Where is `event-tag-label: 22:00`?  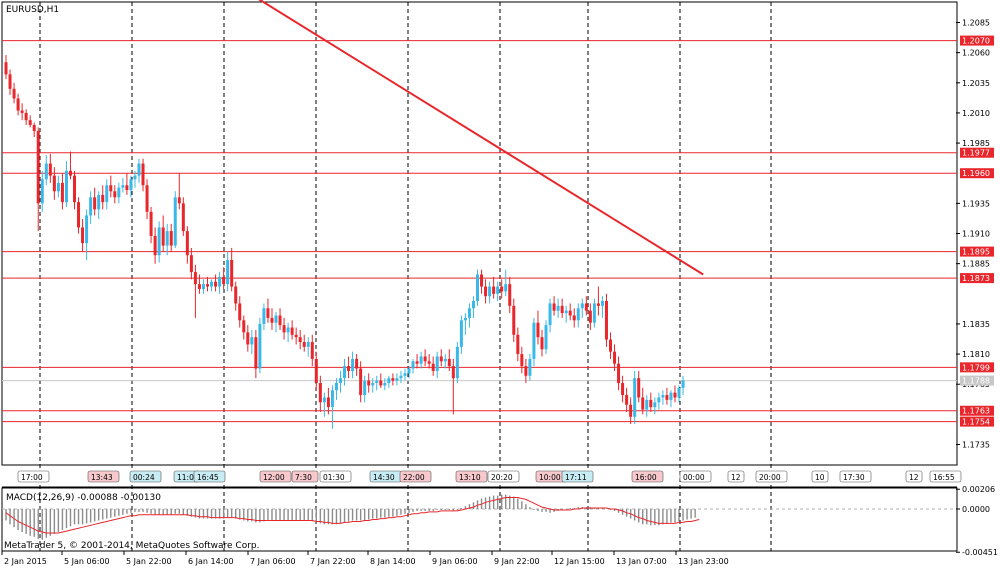
event-tag-label: 22:00 is located at coordinates (414, 477).